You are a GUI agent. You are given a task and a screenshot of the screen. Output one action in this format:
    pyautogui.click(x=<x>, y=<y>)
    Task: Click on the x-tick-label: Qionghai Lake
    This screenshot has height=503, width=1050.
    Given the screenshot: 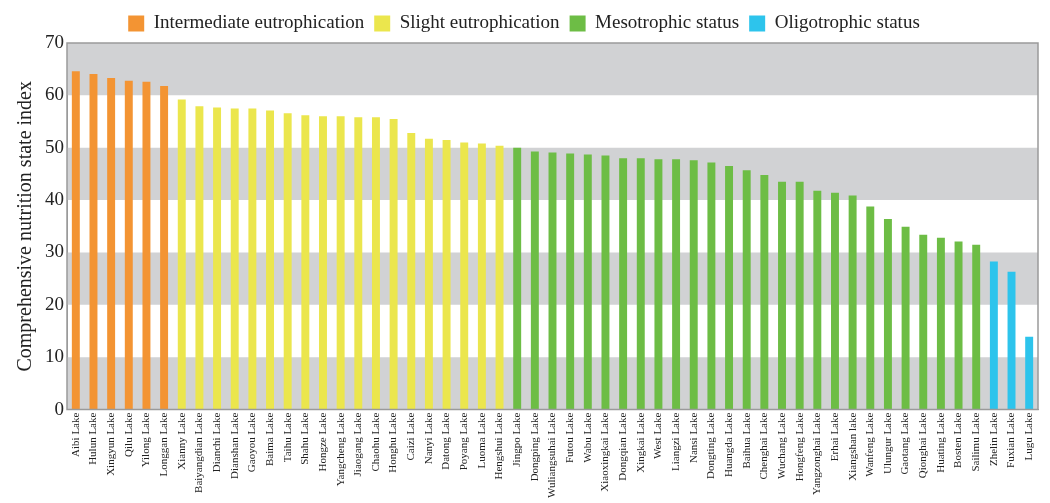 What is the action you would take?
    pyautogui.click(x=922, y=445)
    